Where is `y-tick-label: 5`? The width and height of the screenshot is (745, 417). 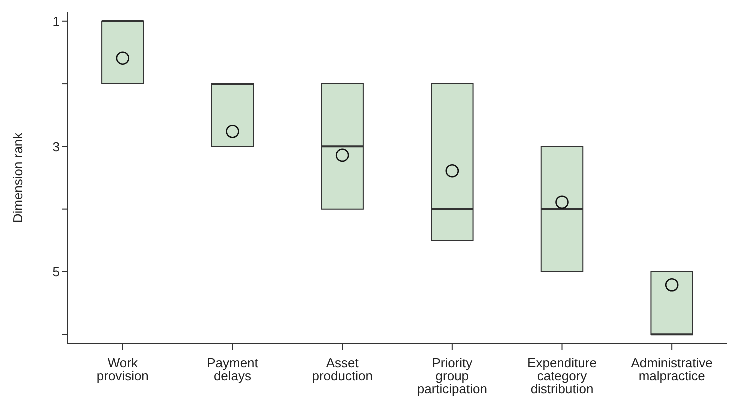
y-tick-label: 5 is located at coordinates (56, 272).